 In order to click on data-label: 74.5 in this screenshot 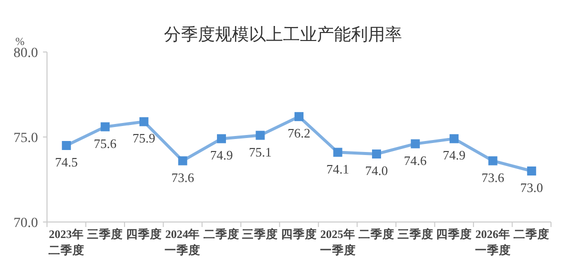, I will do `click(66, 162)`.